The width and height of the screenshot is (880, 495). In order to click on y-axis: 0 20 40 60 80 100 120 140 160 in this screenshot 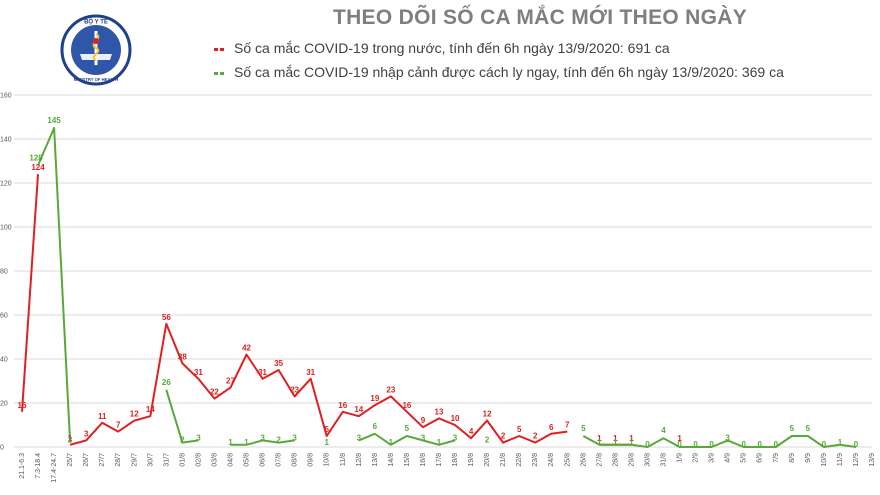, I will do `click(6, 272)`.